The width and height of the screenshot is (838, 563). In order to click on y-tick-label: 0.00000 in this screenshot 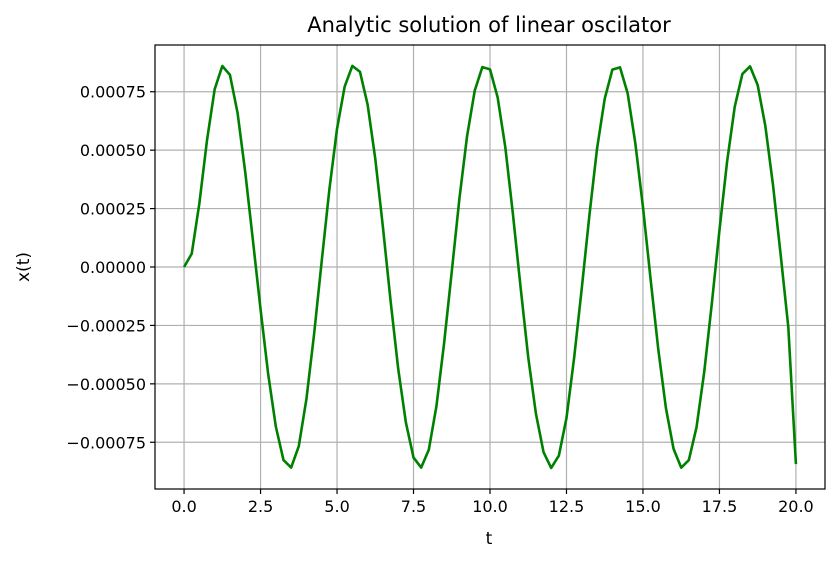, I will do `click(113, 267)`.